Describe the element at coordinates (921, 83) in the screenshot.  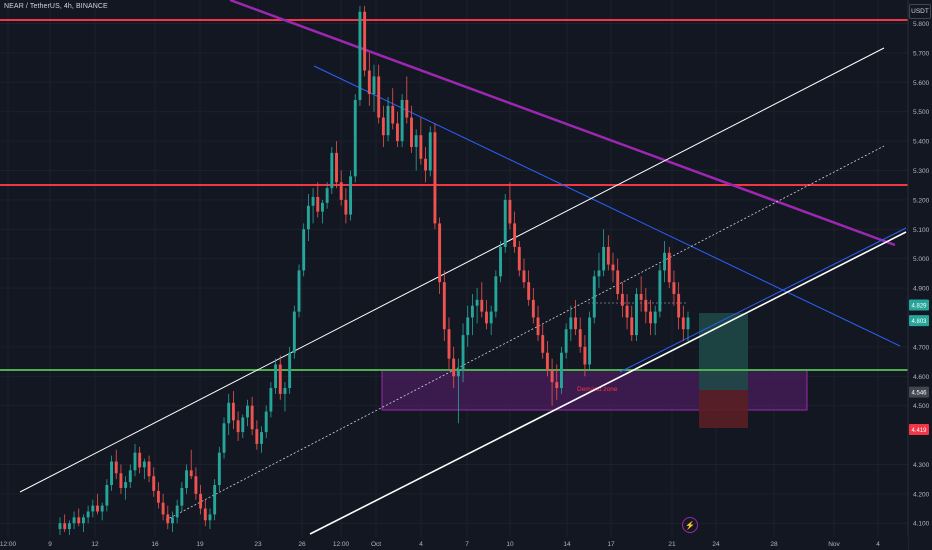
I see `y-tick-label: 5.600` at that location.